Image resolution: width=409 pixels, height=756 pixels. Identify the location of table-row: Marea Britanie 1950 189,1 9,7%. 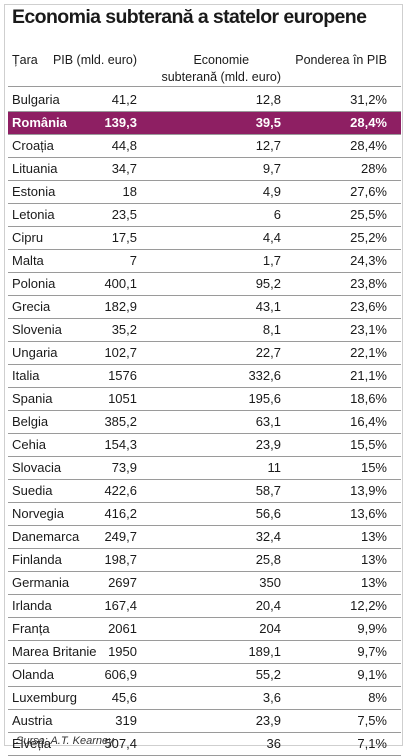
(204, 652).